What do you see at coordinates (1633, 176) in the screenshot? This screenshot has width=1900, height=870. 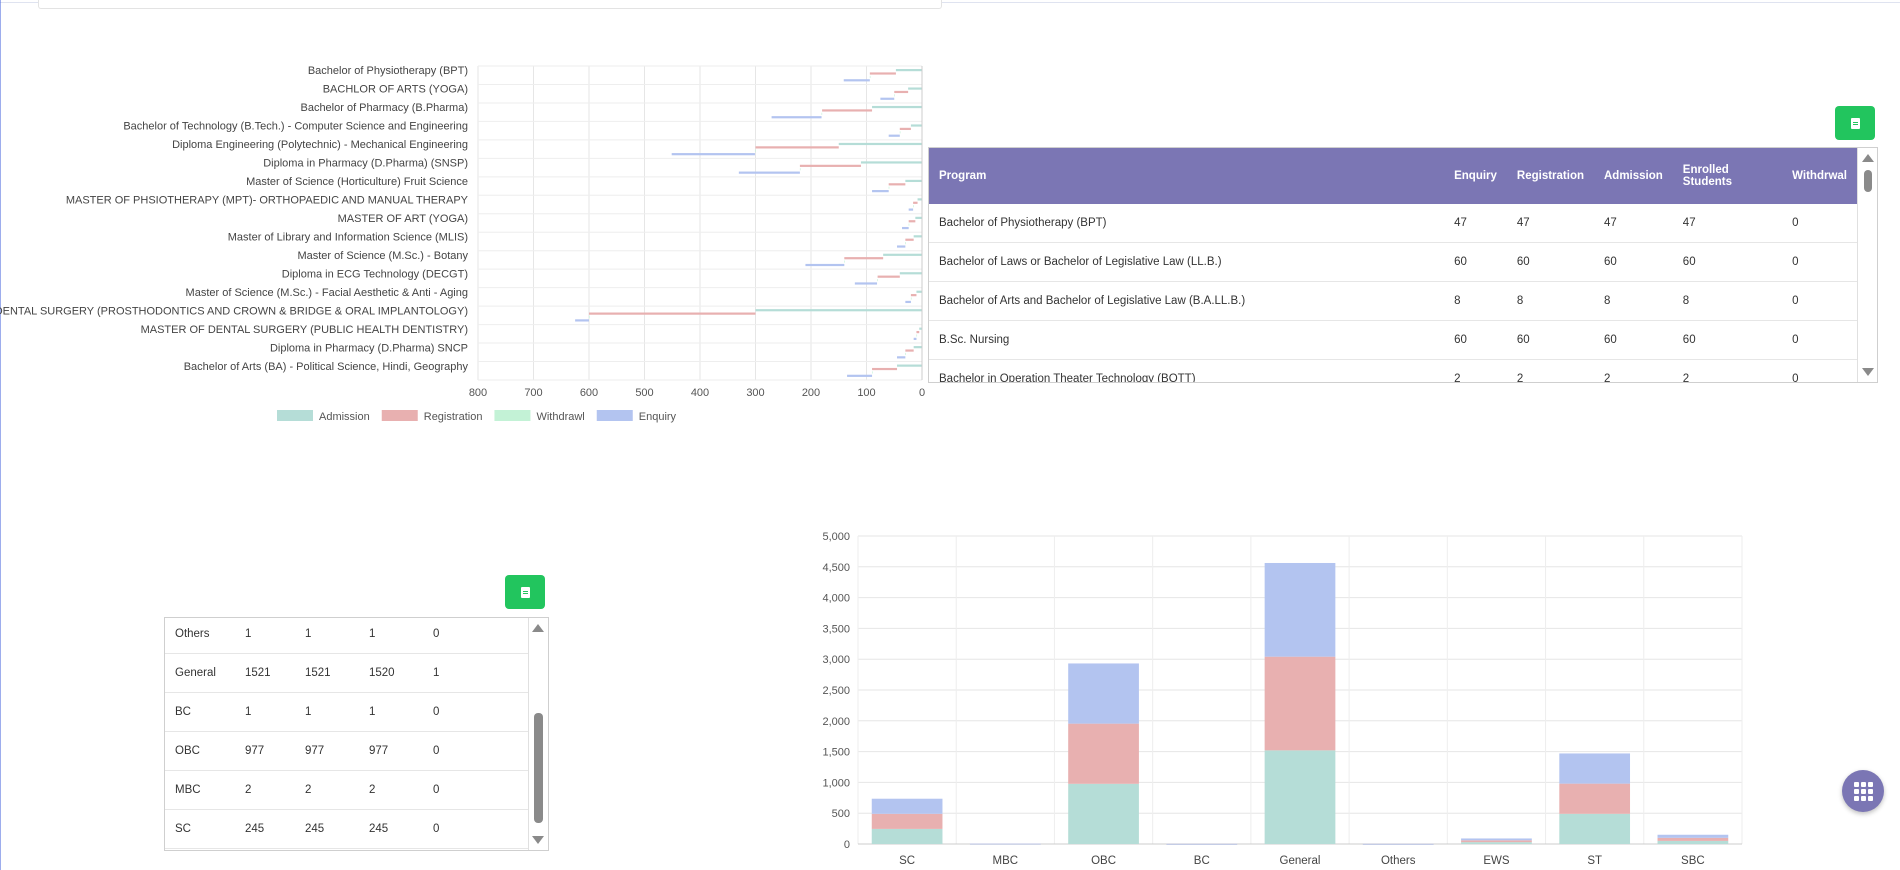 I see `program-col-header: Admission` at bounding box center [1633, 176].